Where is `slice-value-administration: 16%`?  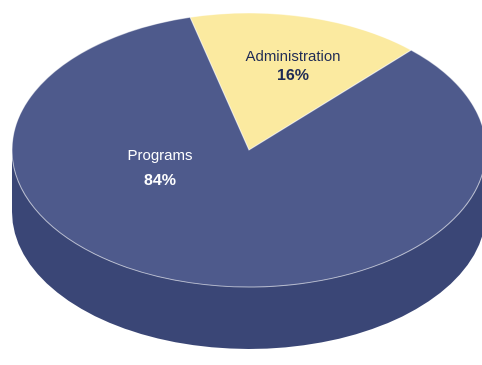 slice-value-administration: 16% is located at coordinates (293, 75).